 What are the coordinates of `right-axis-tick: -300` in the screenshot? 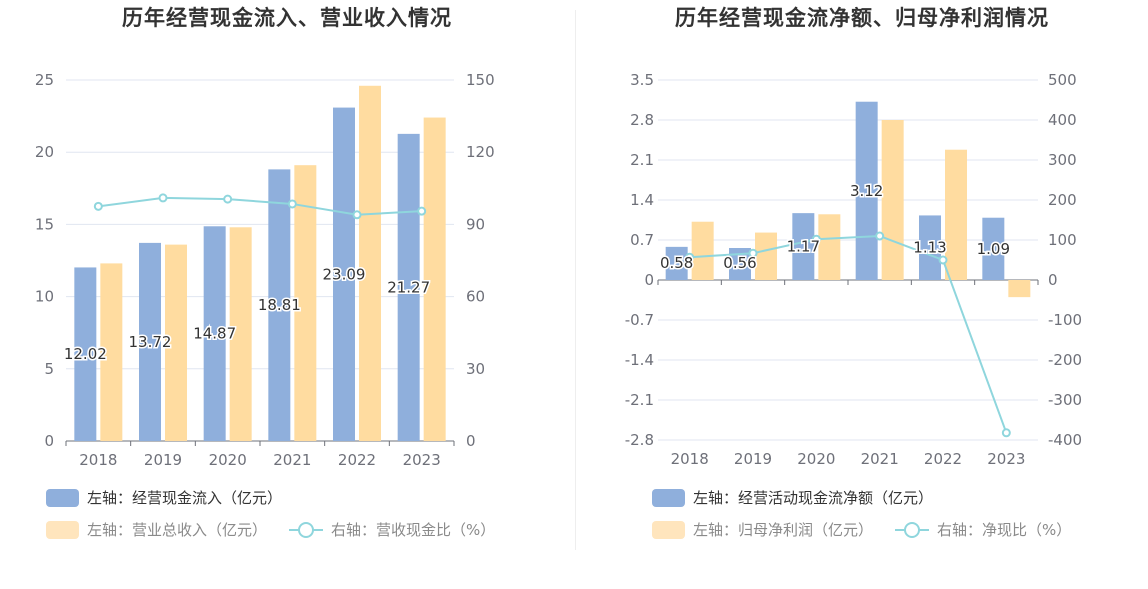 It's located at (1065, 400).